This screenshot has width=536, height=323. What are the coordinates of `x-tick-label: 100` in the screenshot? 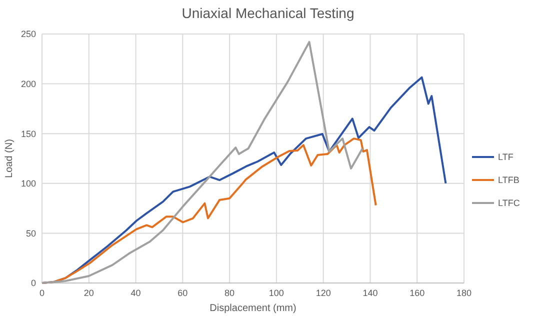 It's located at (276, 293).